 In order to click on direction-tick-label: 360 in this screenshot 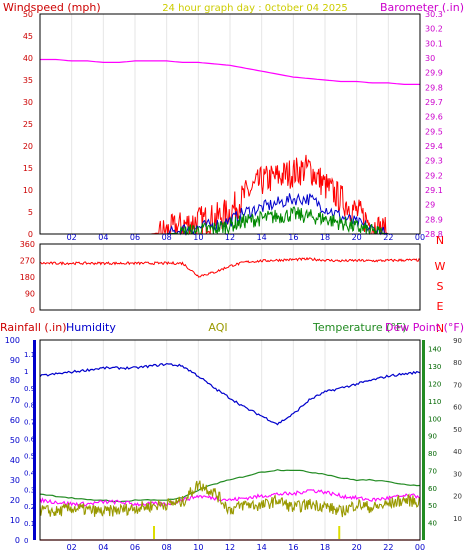, I will do `click(27, 244)`.